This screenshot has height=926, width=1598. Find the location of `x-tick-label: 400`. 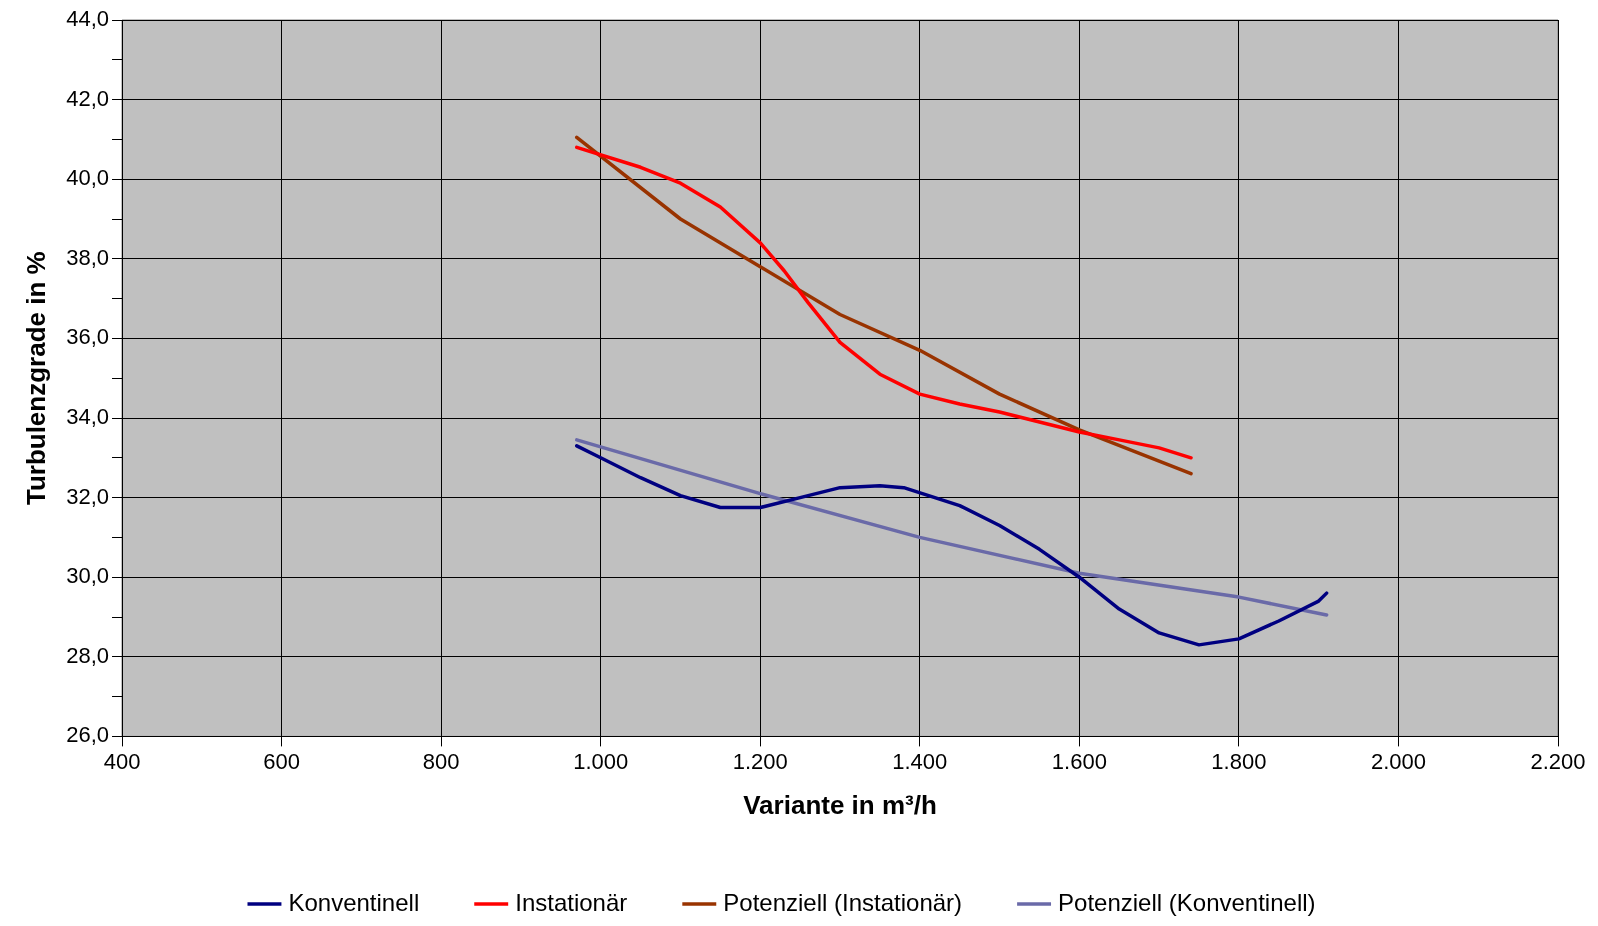

x-tick-label: 400 is located at coordinates (122, 761).